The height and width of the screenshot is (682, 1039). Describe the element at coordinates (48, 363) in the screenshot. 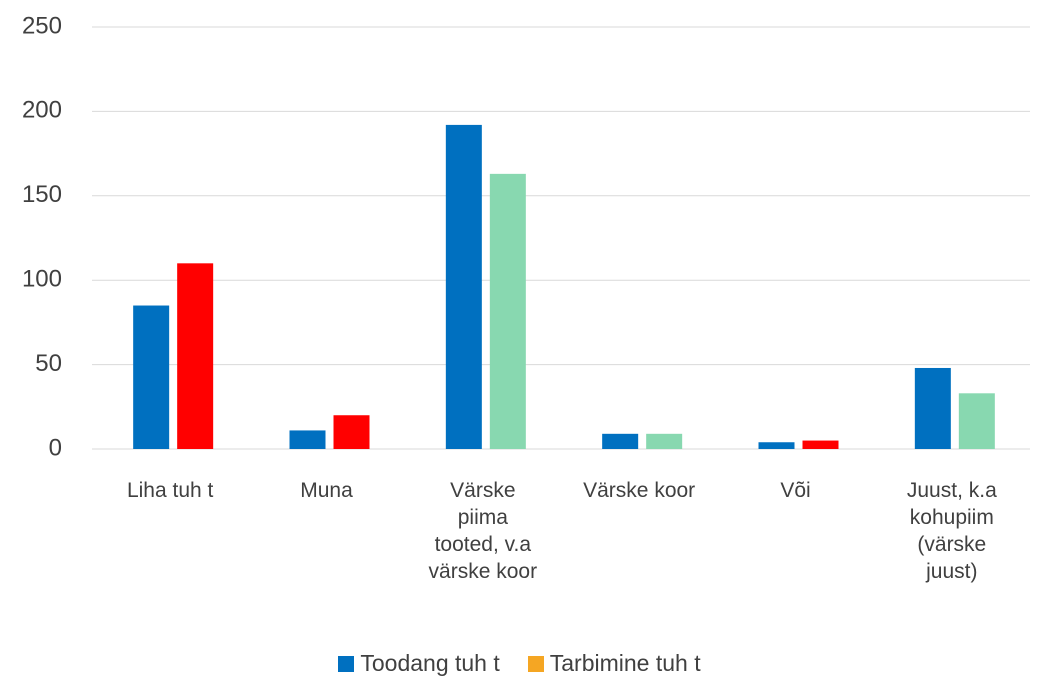

I see `y-tick-label: 50` at that location.